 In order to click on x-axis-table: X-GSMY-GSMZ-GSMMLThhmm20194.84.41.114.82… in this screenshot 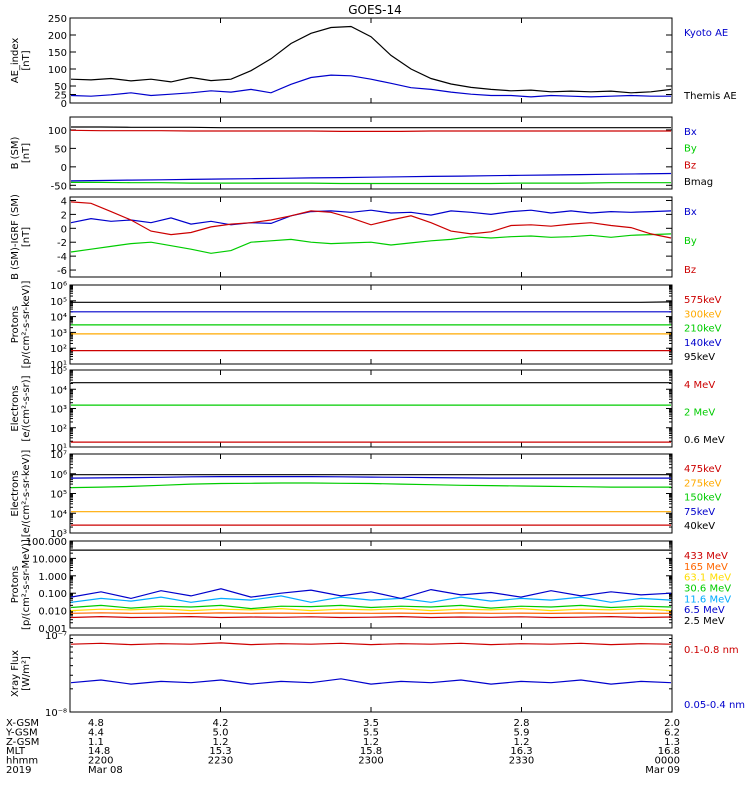, I will do `click(342, 747)`.